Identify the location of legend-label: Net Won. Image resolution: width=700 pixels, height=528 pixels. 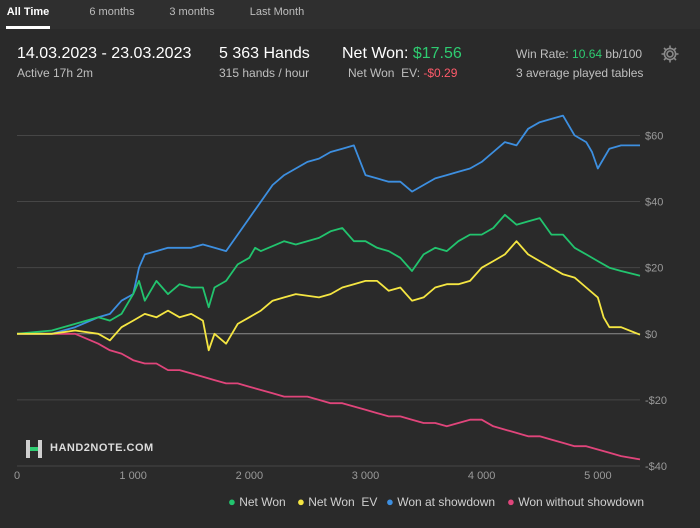
(262, 502).